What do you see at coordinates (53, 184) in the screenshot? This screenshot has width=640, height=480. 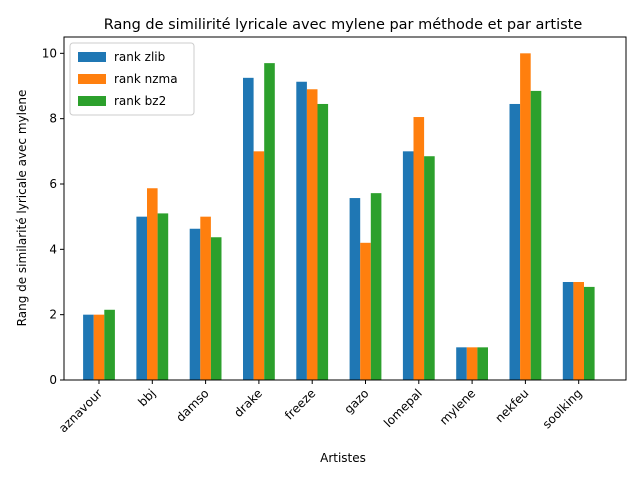 I see `y-tick-label: 6` at bounding box center [53, 184].